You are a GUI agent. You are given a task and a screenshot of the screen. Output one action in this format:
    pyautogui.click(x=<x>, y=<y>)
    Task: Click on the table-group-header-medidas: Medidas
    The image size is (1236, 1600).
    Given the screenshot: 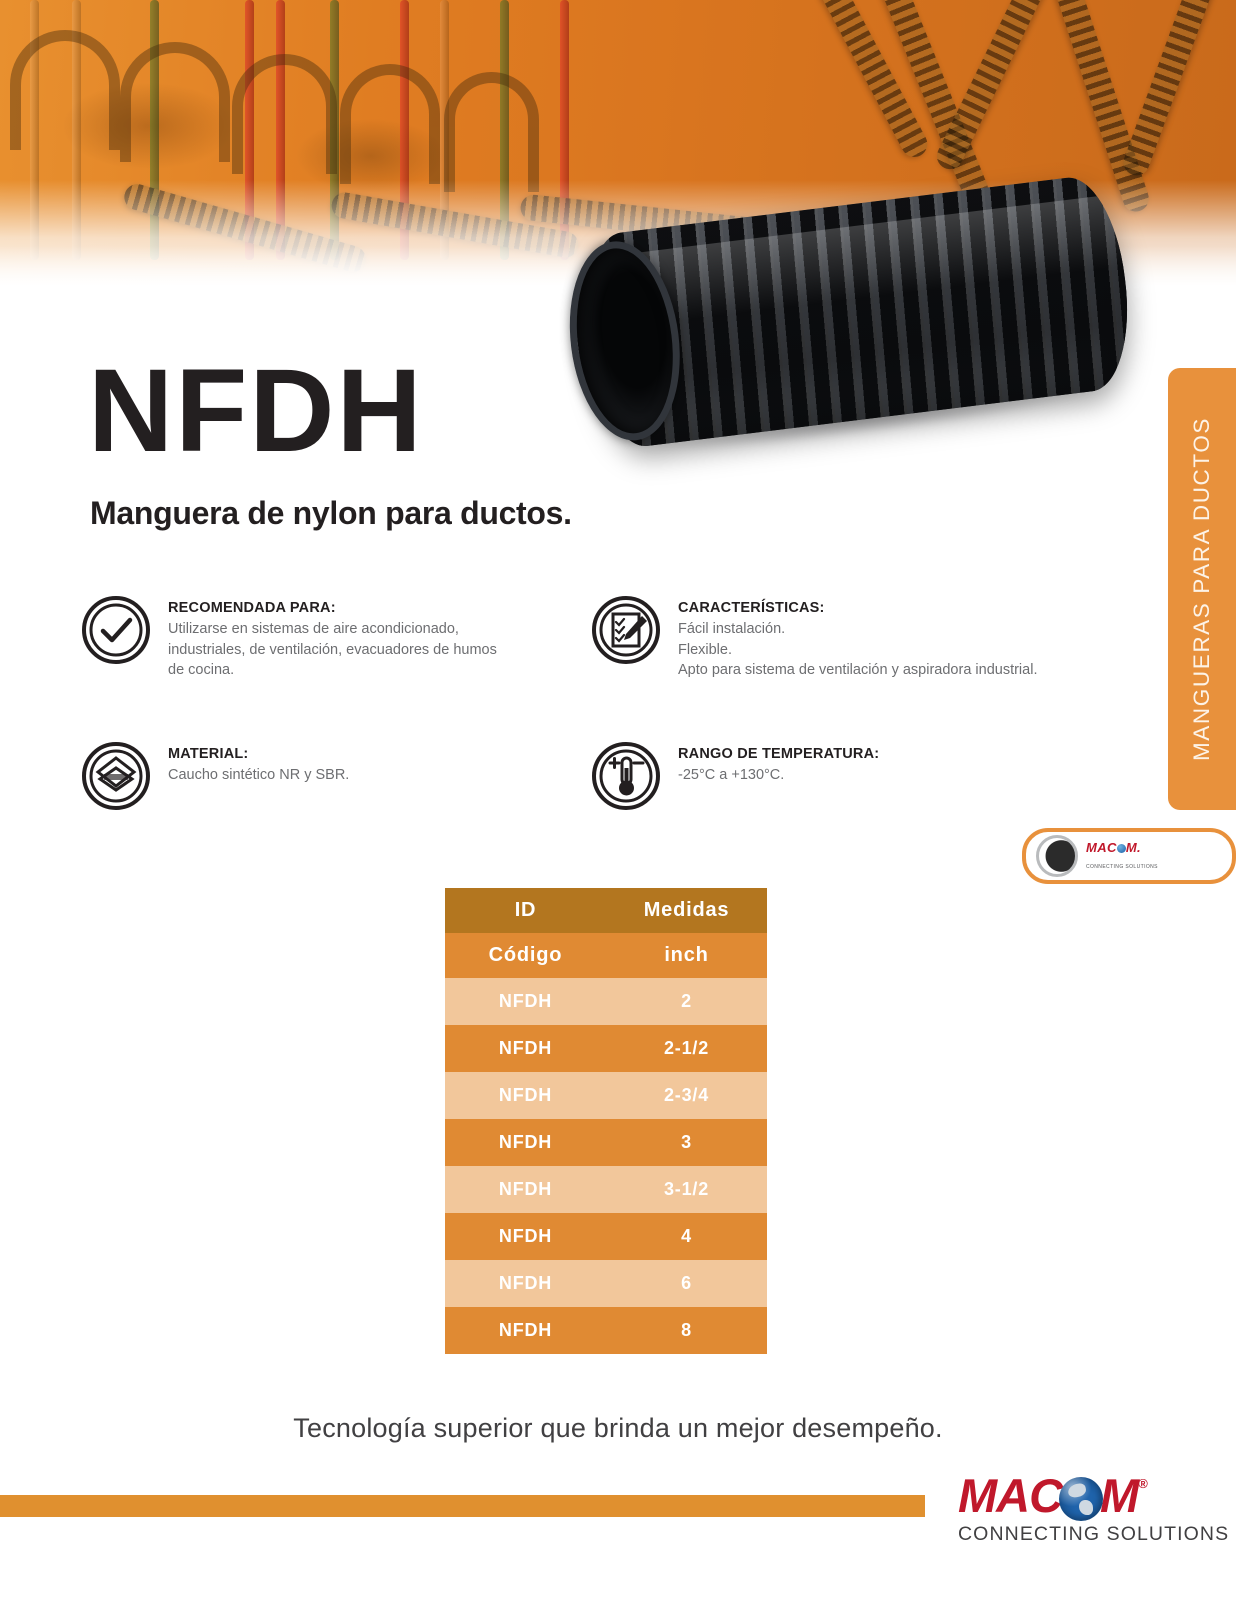 What is the action you would take?
    pyautogui.click(x=686, y=910)
    